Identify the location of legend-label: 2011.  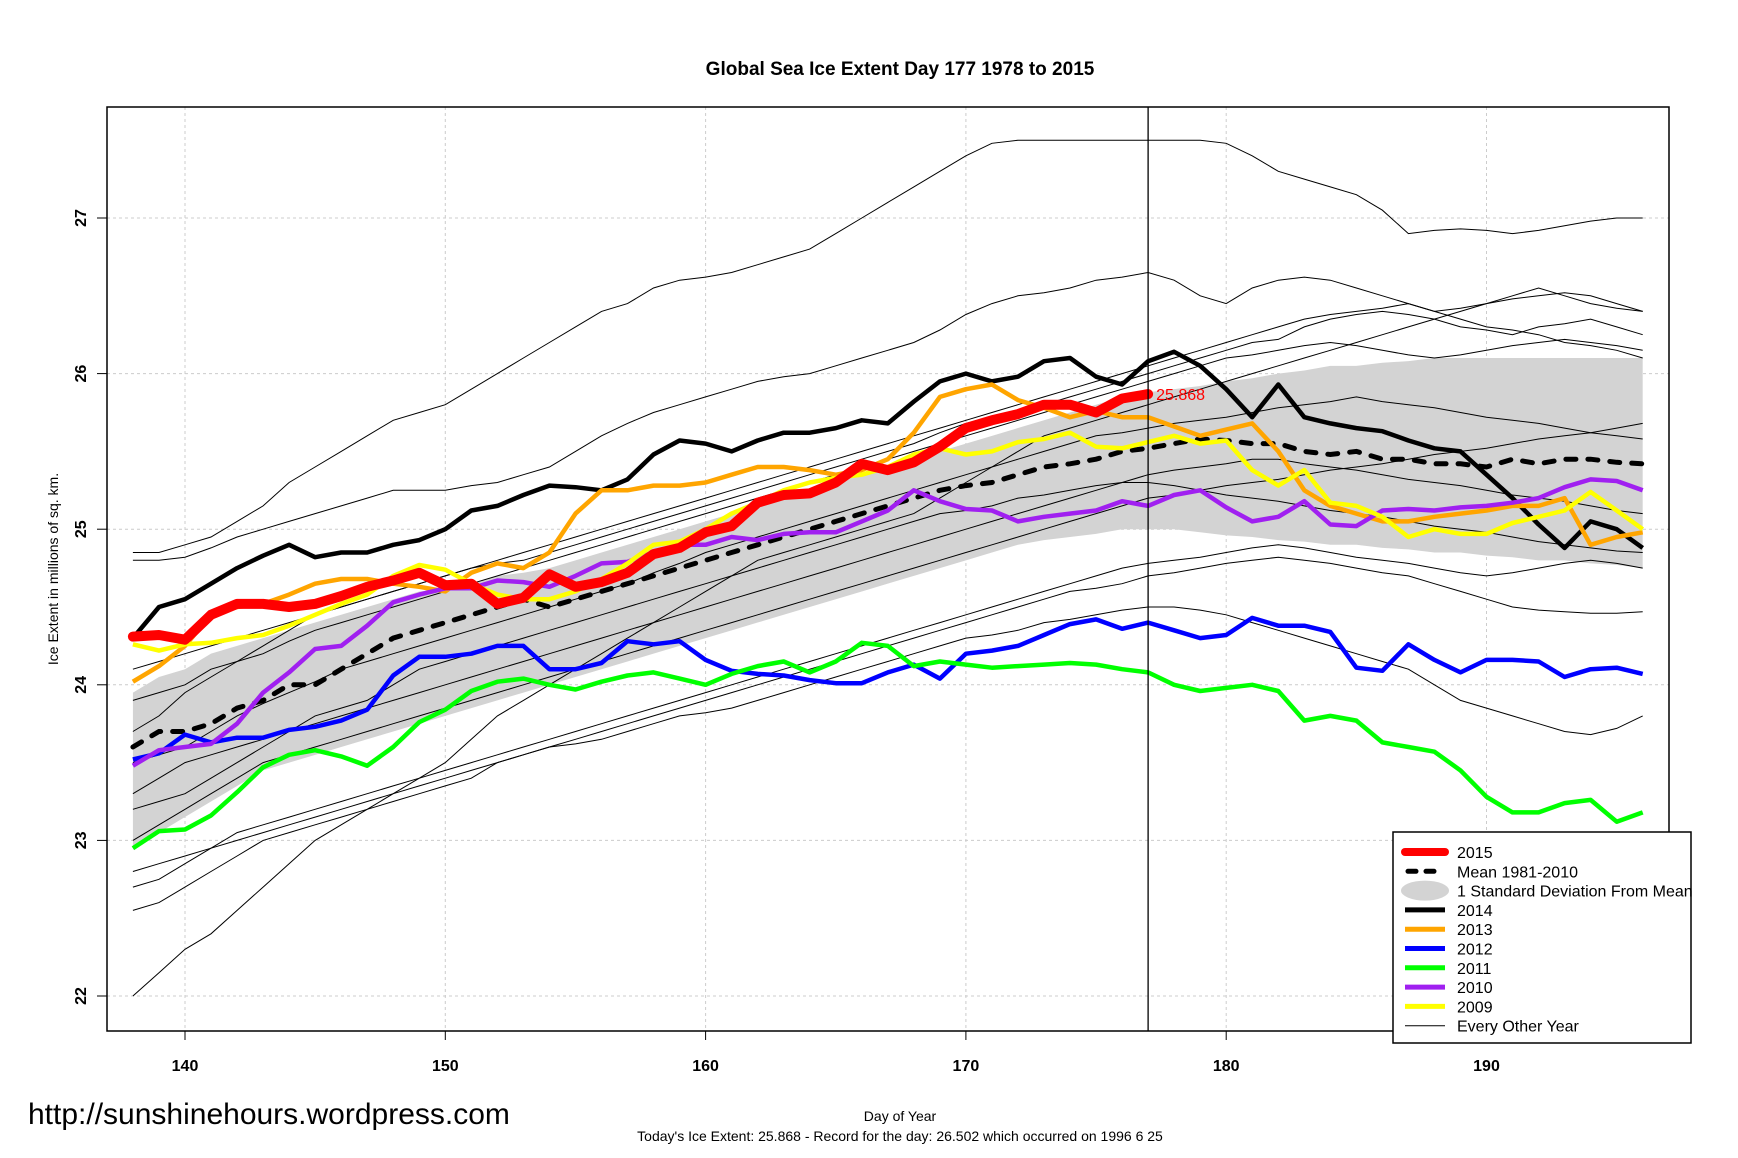
(1474, 969).